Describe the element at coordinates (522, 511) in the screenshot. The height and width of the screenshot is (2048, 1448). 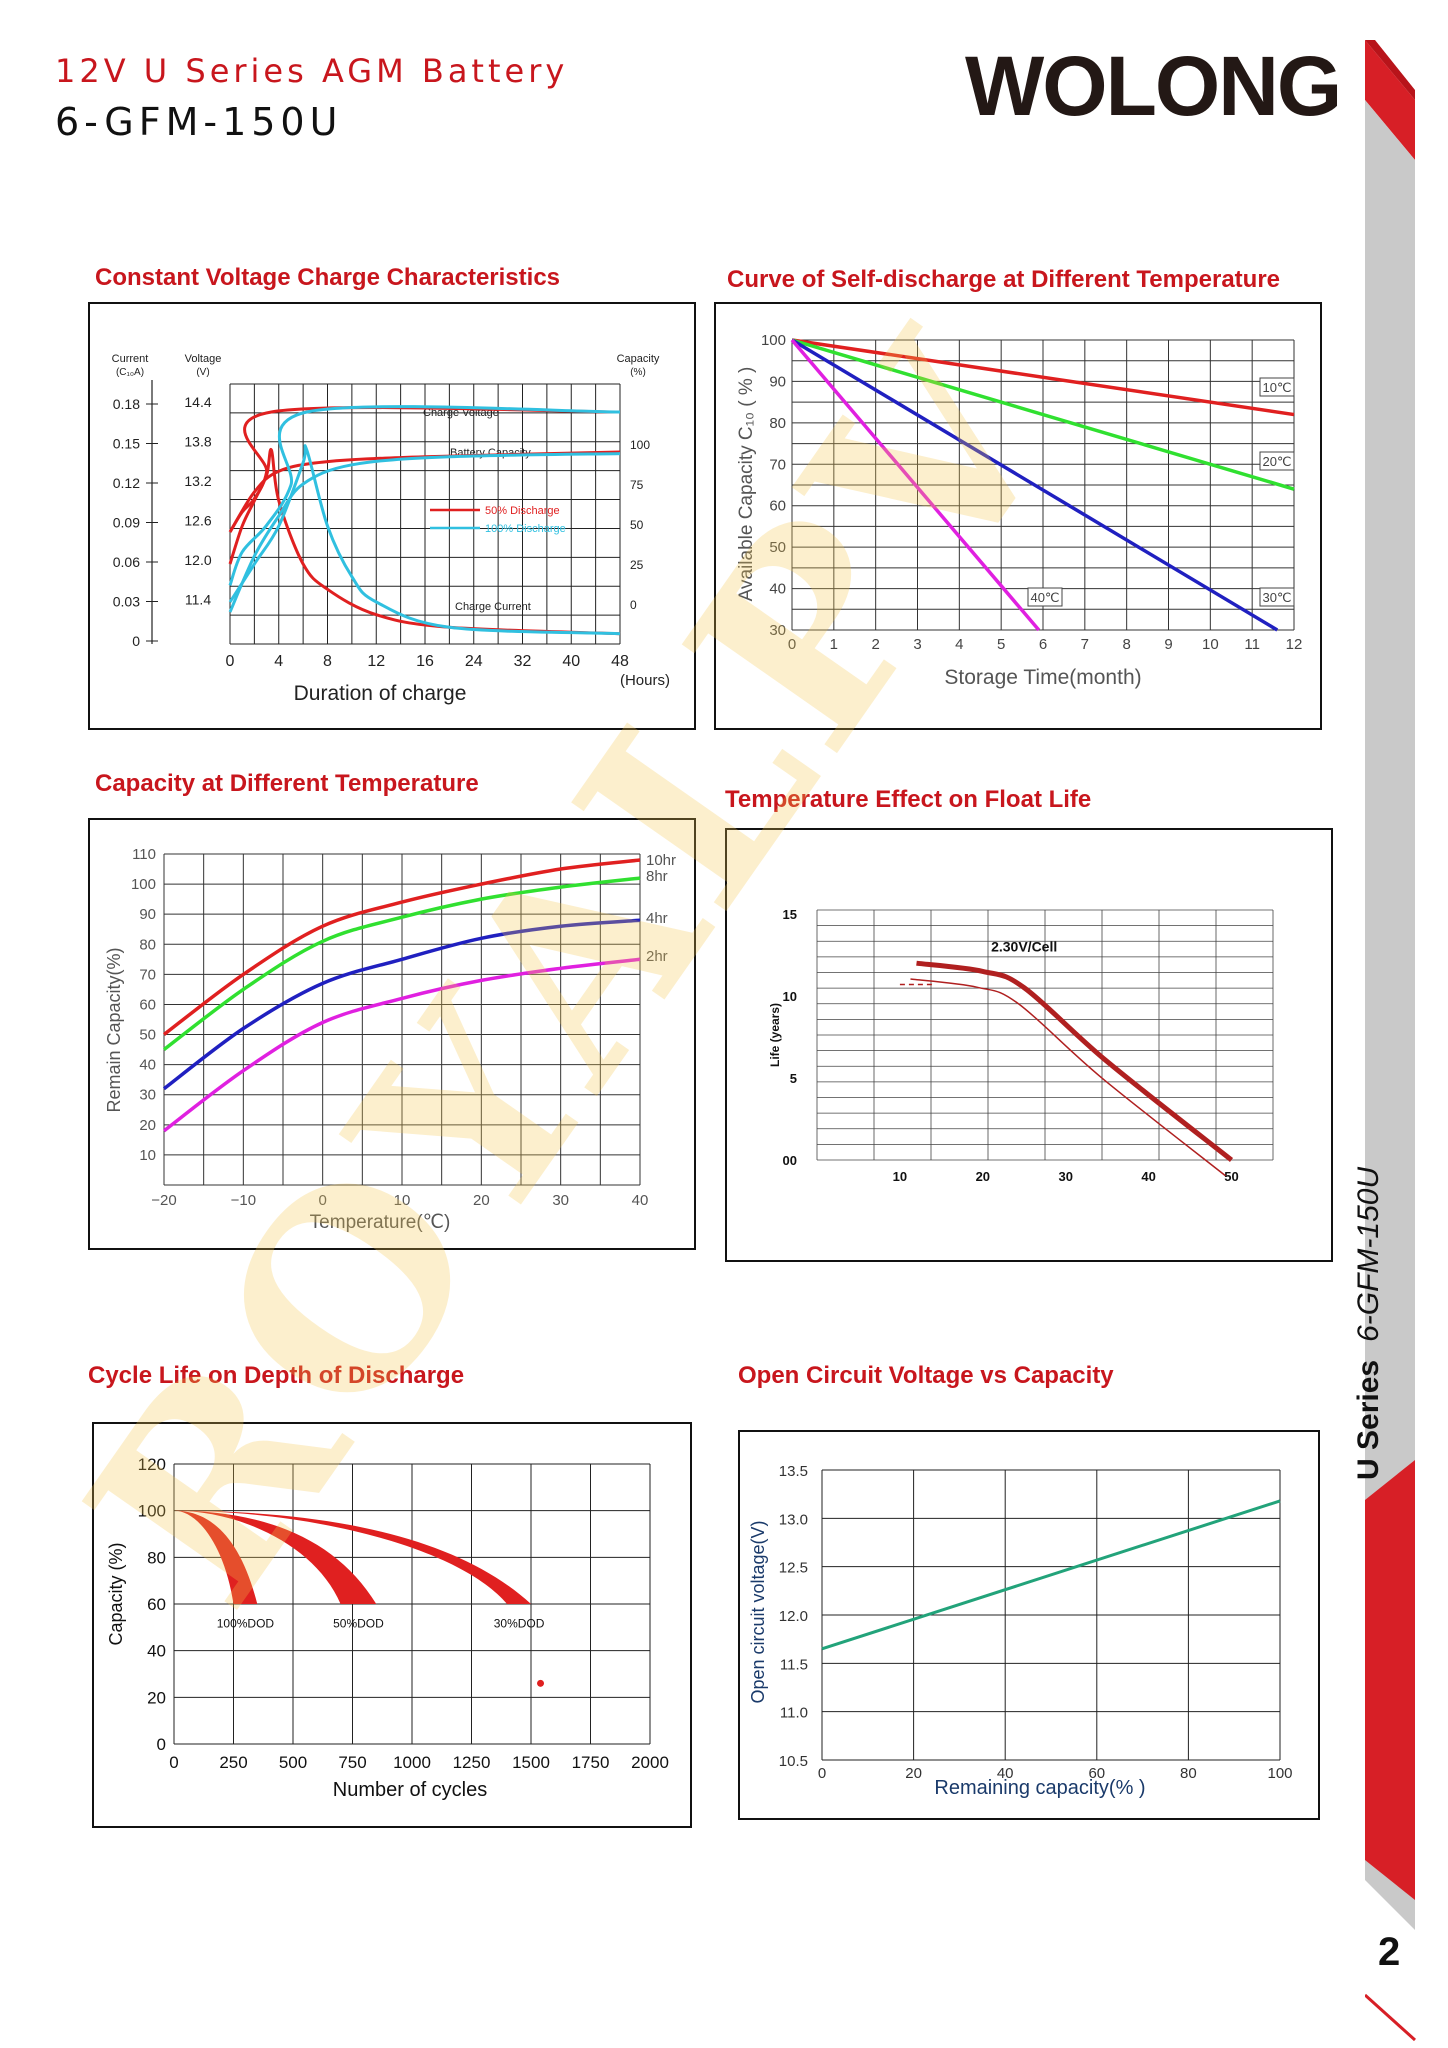
I see `legend-50-label: 50% Discharge` at that location.